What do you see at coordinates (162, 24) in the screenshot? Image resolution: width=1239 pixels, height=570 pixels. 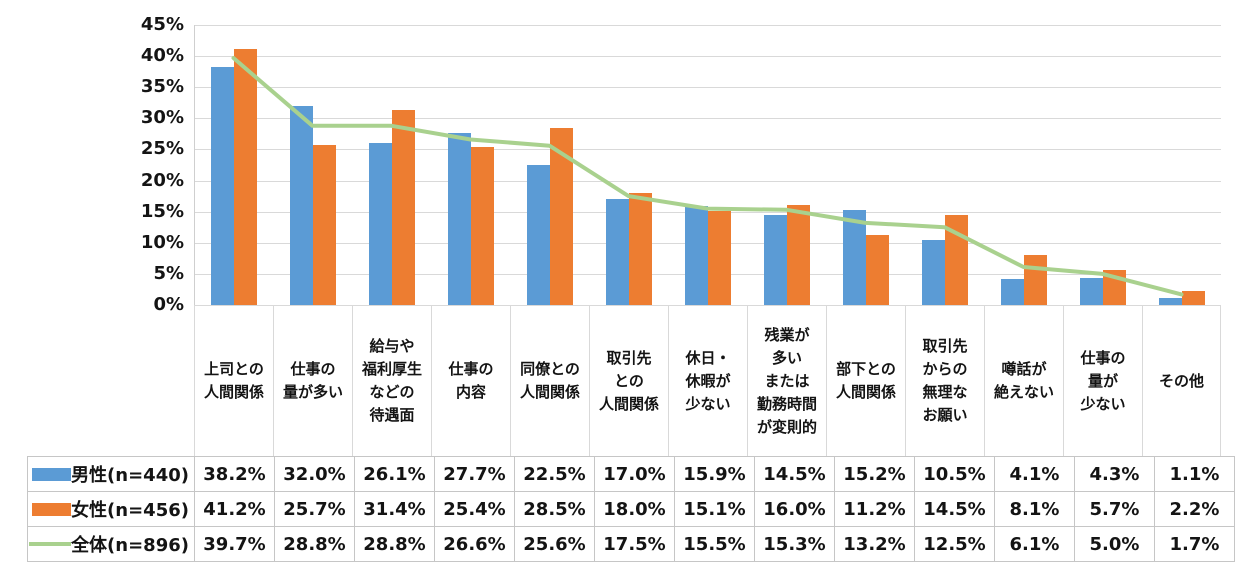 I see `y-axis-tick-label: 45%` at bounding box center [162, 24].